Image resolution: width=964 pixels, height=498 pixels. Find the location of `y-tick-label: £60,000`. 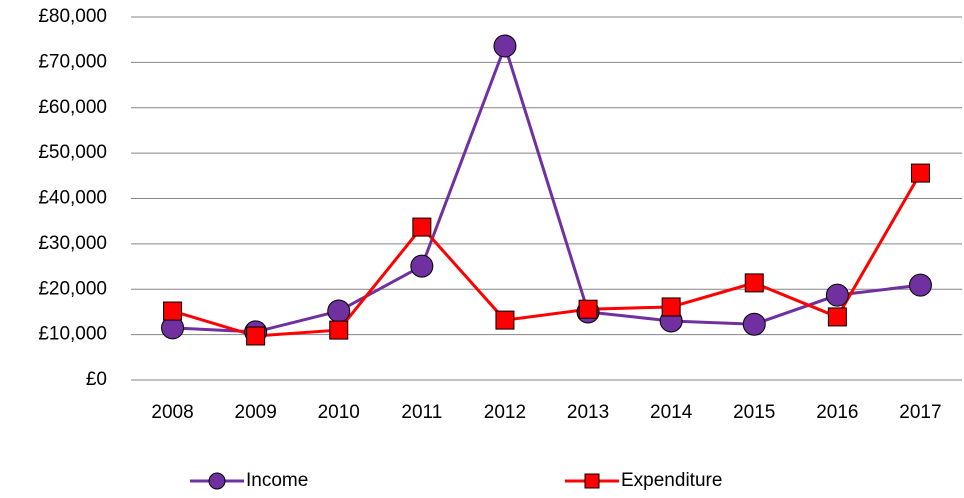

y-tick-label: £60,000 is located at coordinates (72, 107).